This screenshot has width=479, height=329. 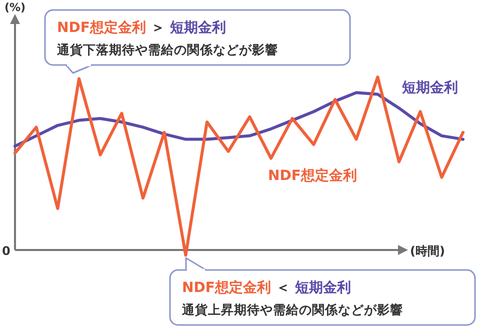 What do you see at coordinates (429, 88) in the screenshot?
I see `series-label: 短期金利` at bounding box center [429, 88].